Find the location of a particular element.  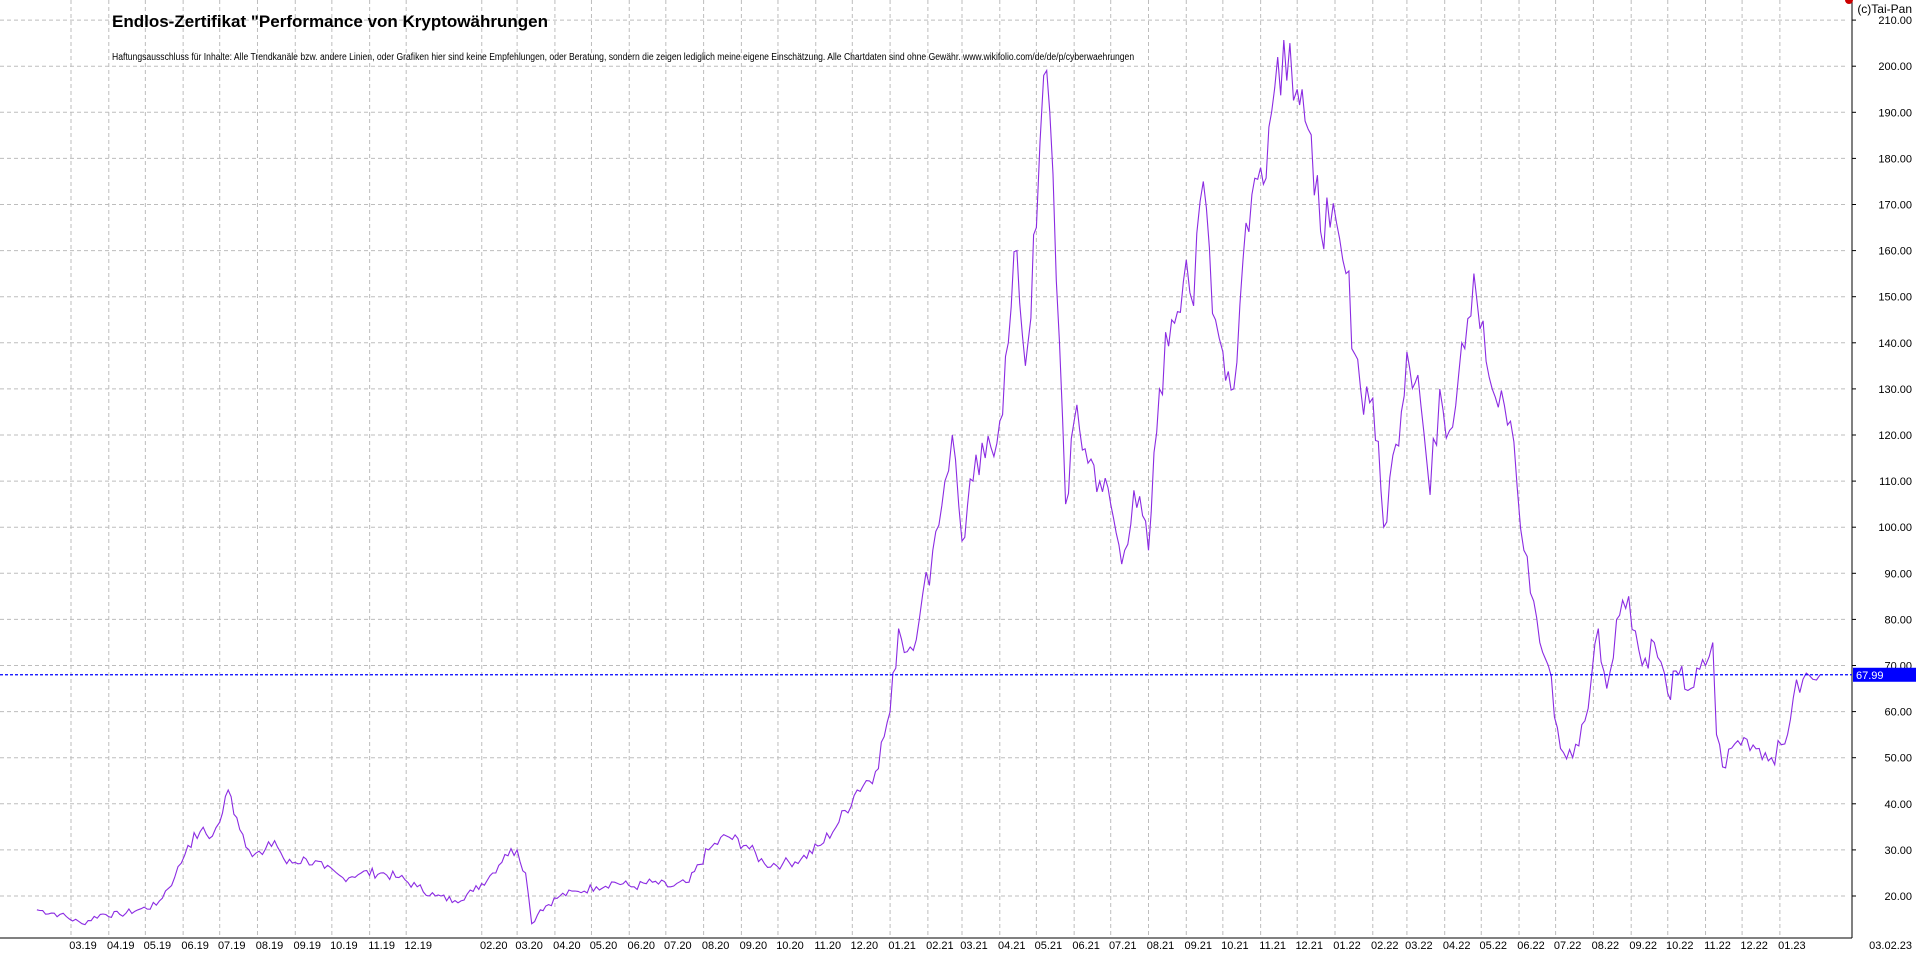

y-tick-label: 190.00 is located at coordinates (1895, 113).